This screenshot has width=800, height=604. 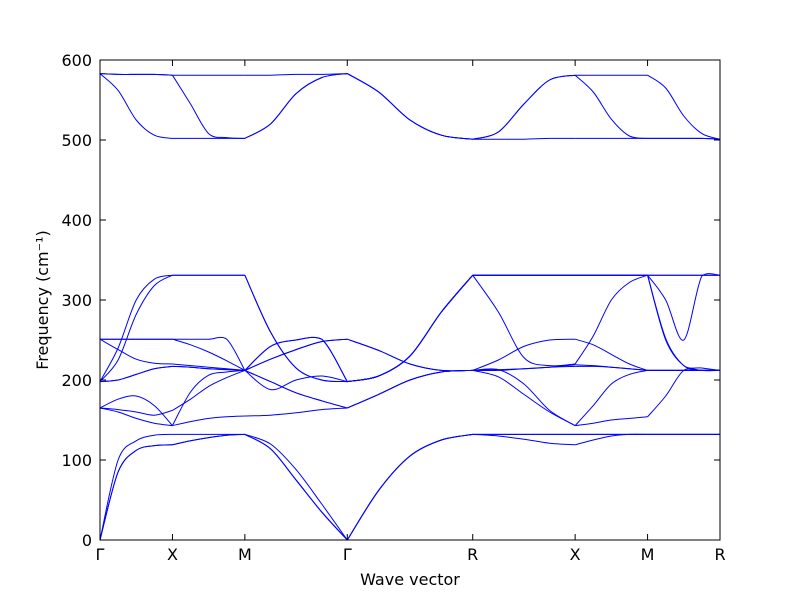 I want to click on x-axis-label: Wave vector, so click(x=410, y=579).